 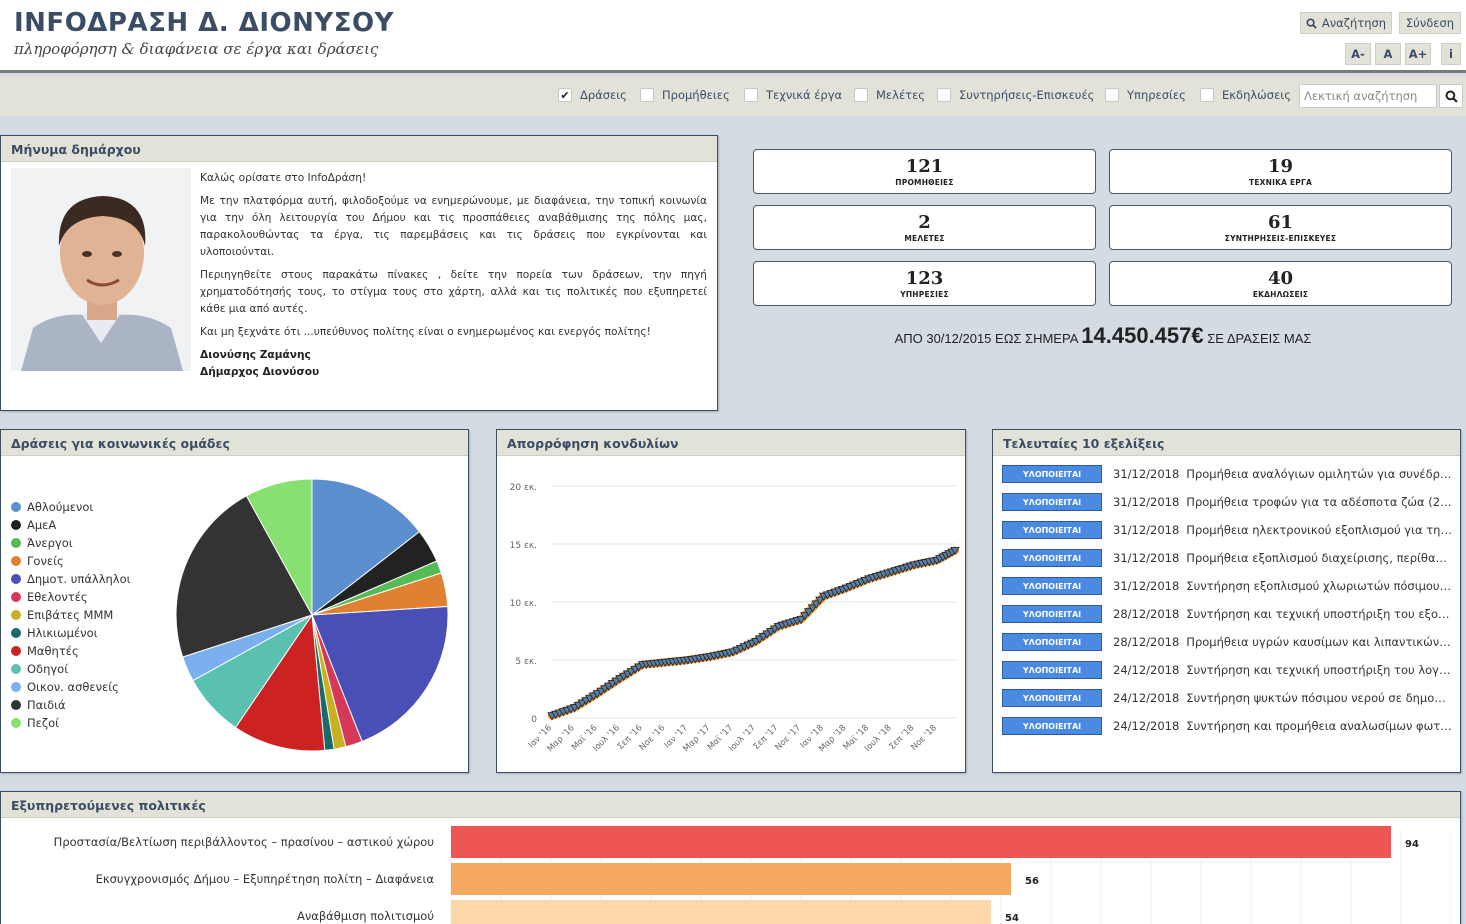 I want to click on legend-item: Παιδιά, so click(x=71, y=705).